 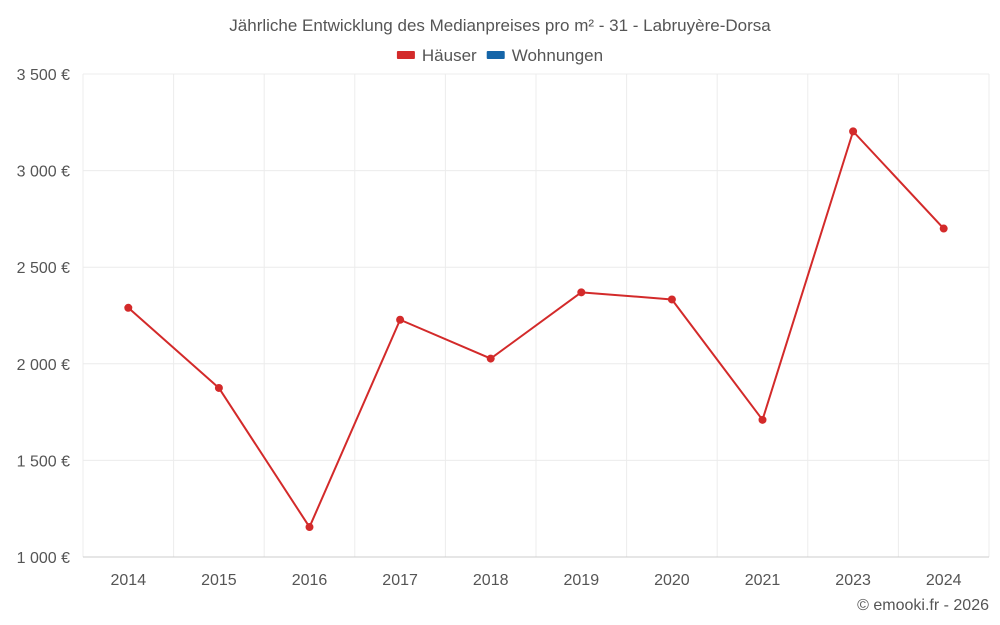 What do you see at coordinates (853, 580) in the screenshot?
I see `x-tick-label: 2023` at bounding box center [853, 580].